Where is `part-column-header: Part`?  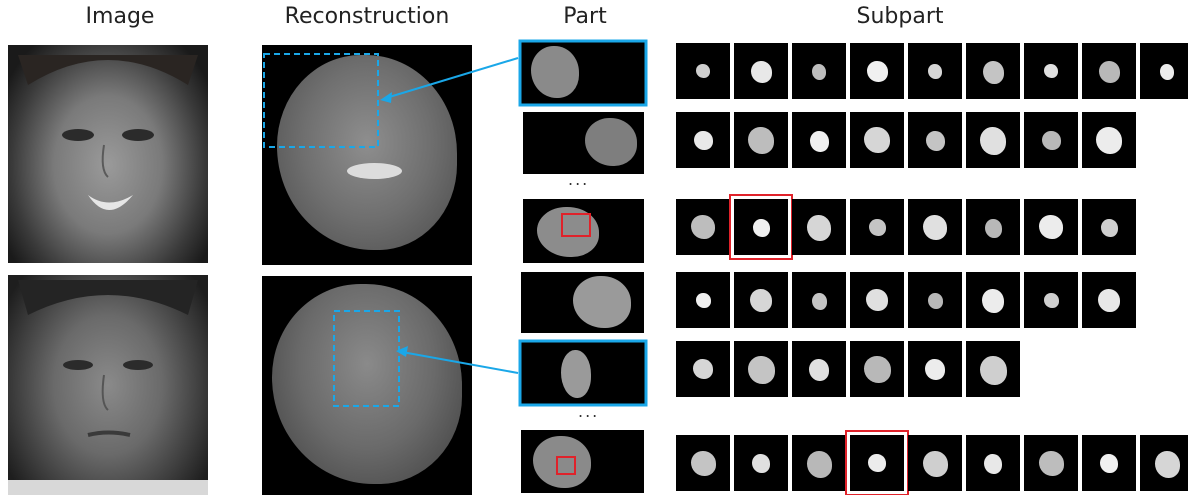
part-column-header: Part is located at coordinates (585, 16).